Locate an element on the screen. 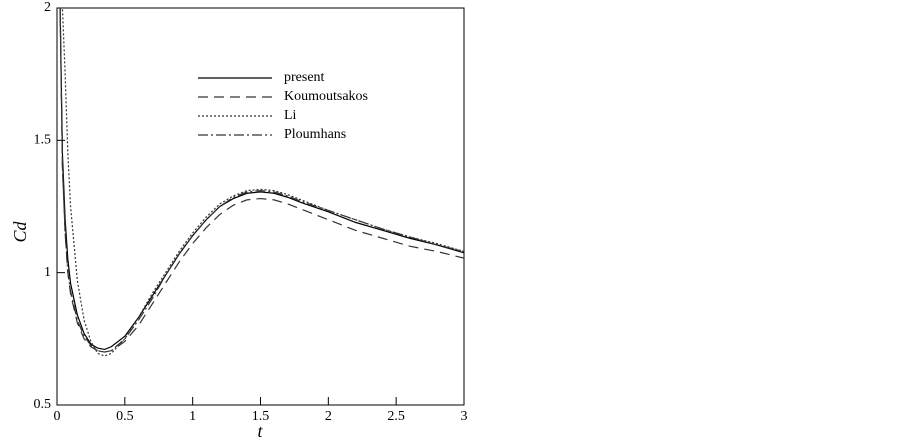  x-tick-label: 1 is located at coordinates (192, 416).